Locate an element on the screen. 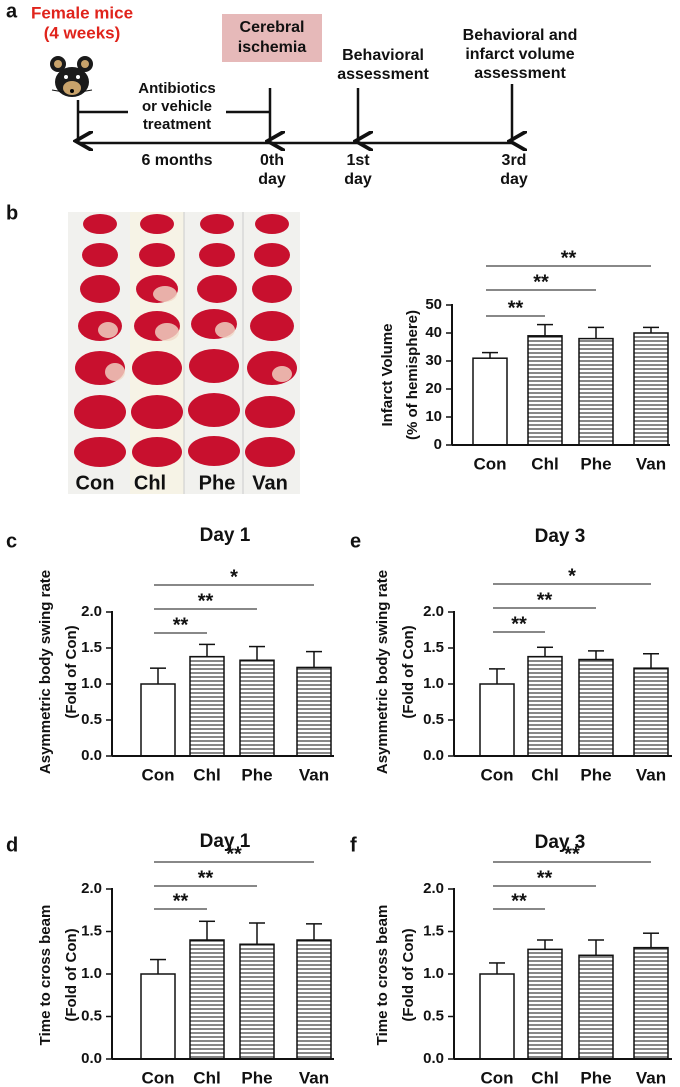 This screenshot has height=1087, width=680. photo-label: Con is located at coordinates (95, 483).